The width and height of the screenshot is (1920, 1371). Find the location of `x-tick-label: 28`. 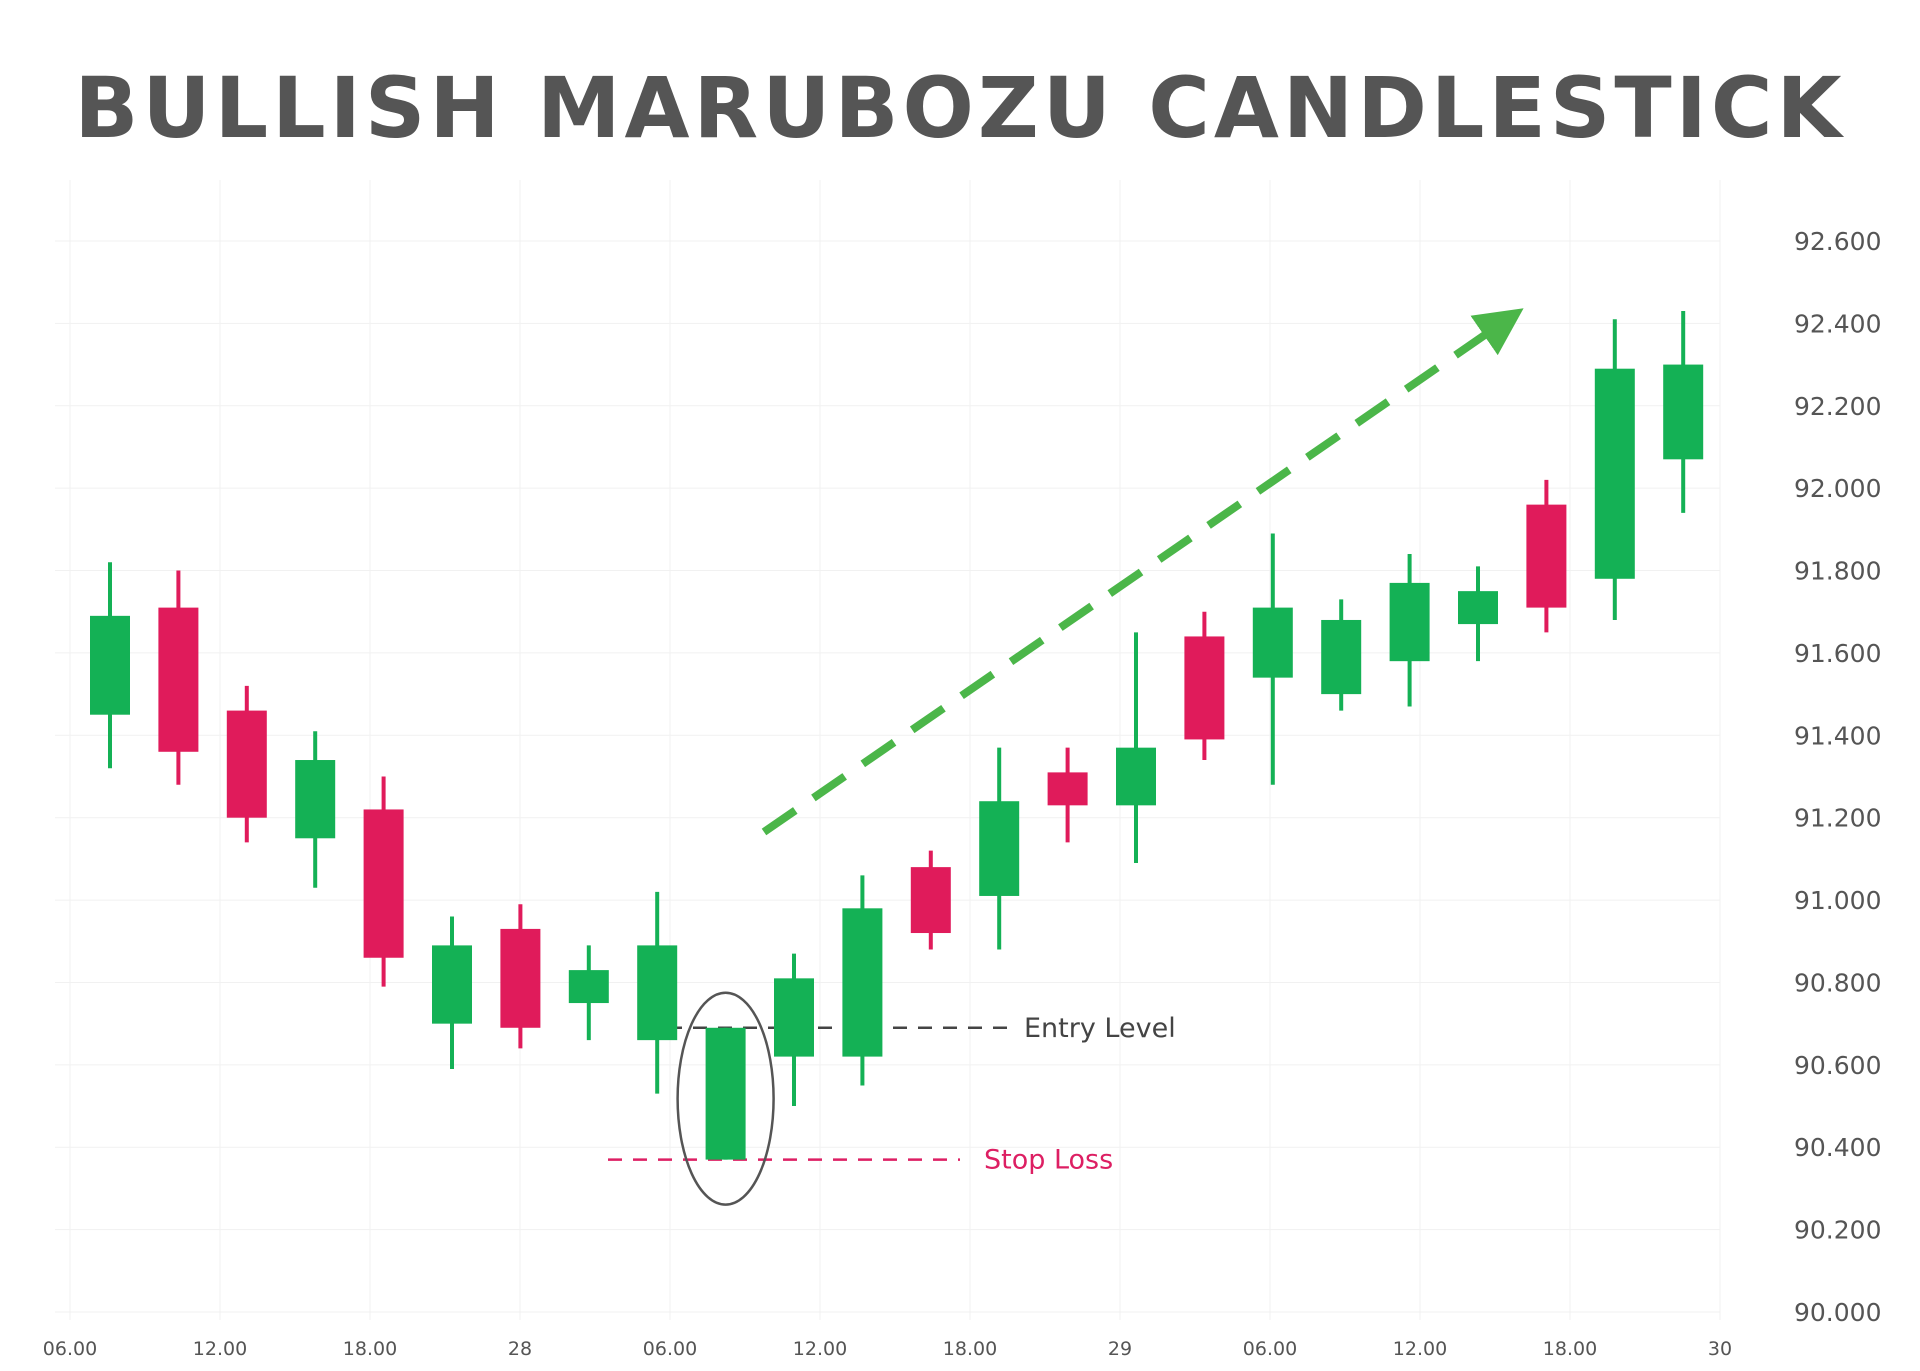

x-tick-label: 28 is located at coordinates (520, 1349).